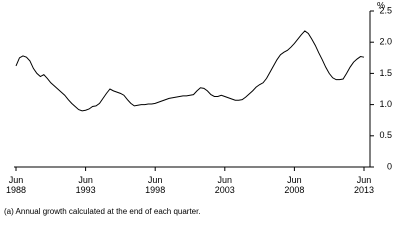 The height and width of the screenshot is (240, 397). I want to click on y-tick-label: 0.5, so click(385, 135).